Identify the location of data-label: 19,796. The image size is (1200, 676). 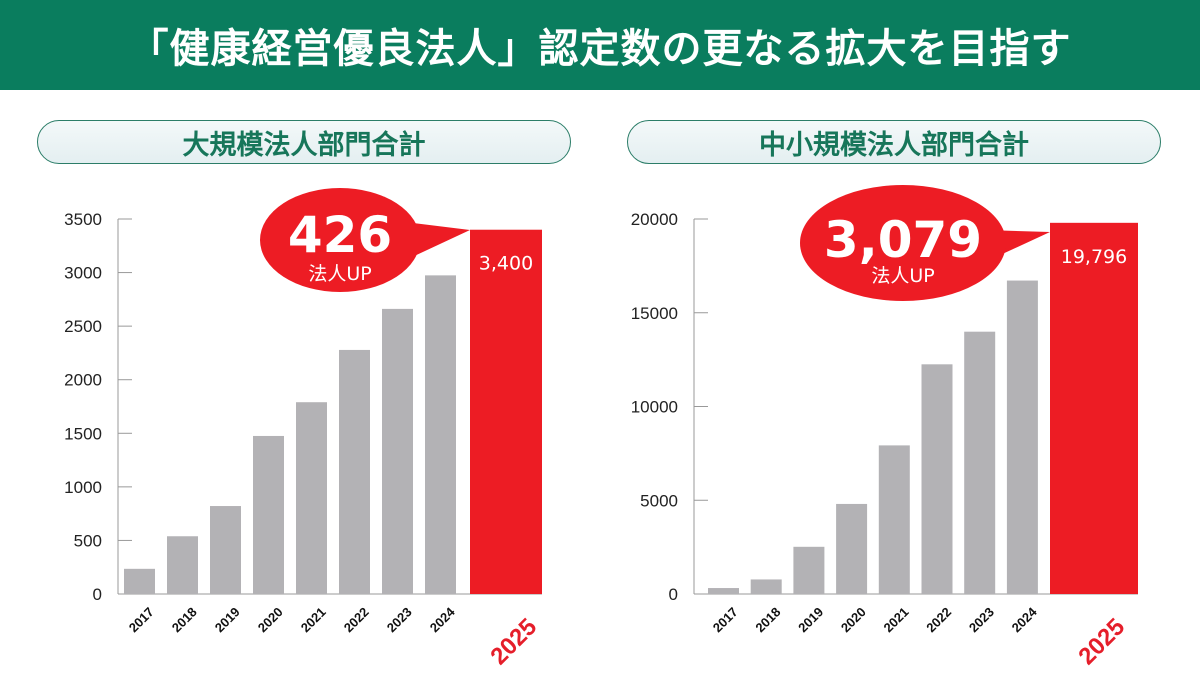
(1094, 257).